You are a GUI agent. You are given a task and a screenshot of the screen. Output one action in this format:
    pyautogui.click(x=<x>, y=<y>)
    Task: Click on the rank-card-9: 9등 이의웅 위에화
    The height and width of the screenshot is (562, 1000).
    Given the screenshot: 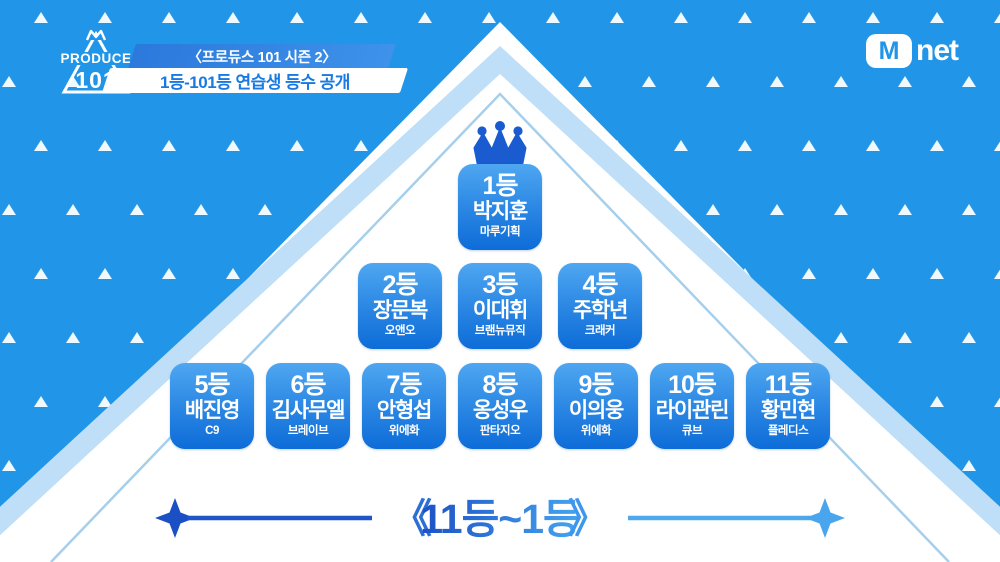 What is the action you would take?
    pyautogui.click(x=596, y=406)
    